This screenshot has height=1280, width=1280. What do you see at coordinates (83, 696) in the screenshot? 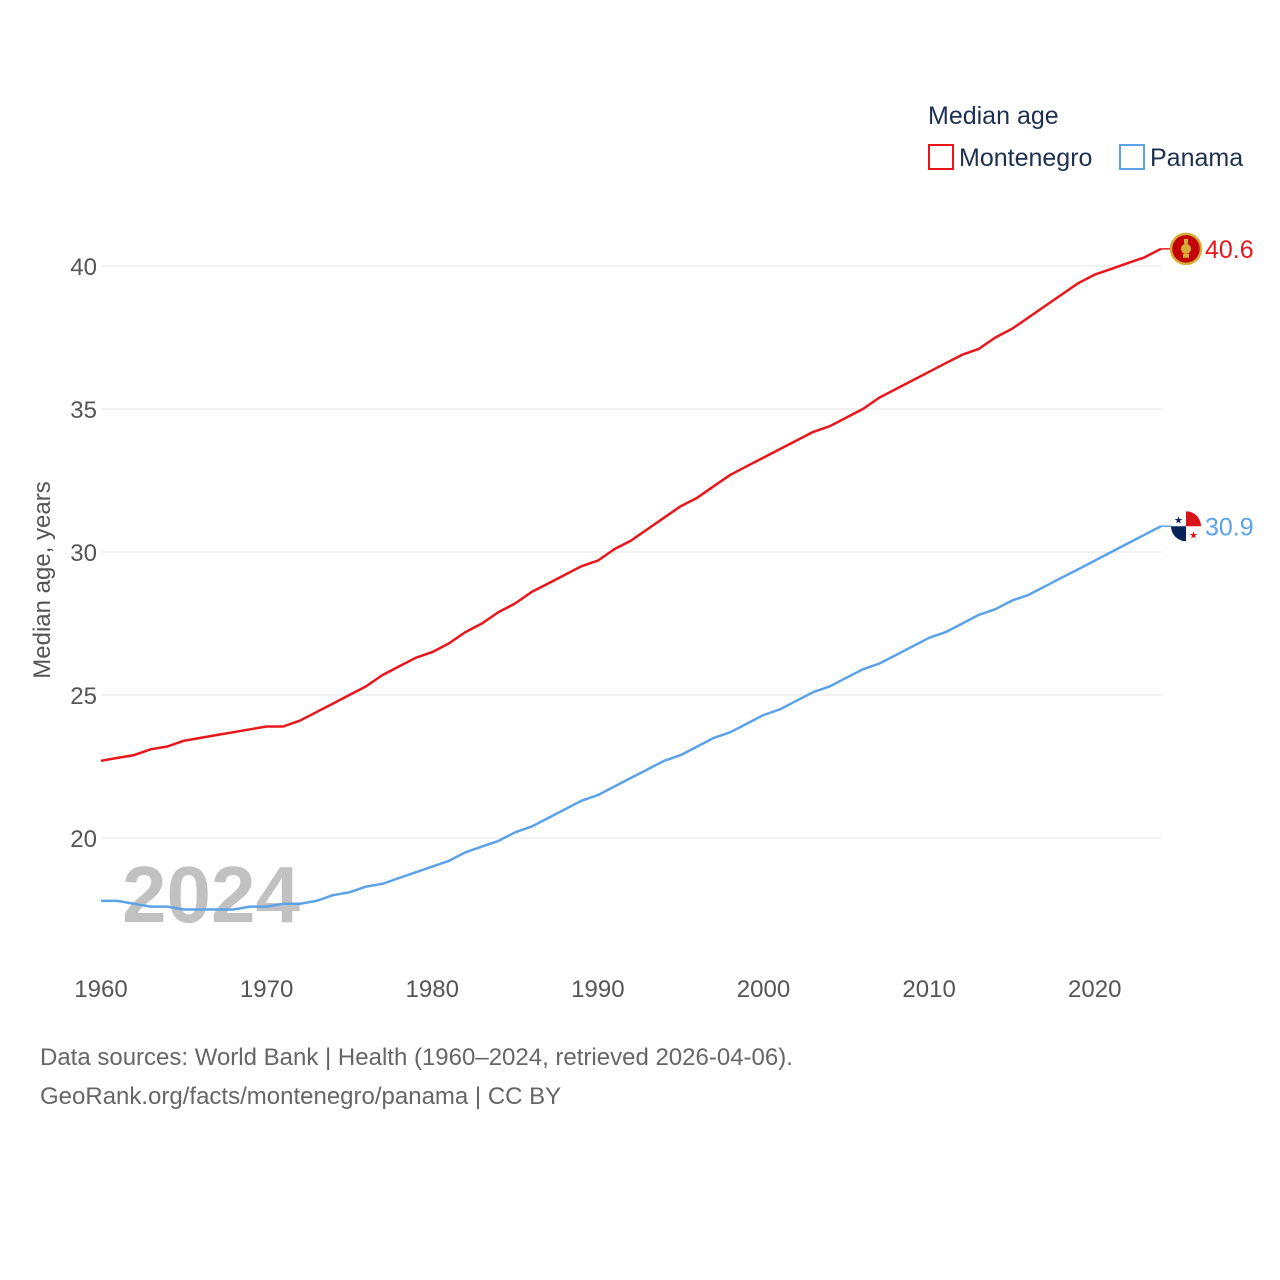
I see `y-tick-label: 25` at bounding box center [83, 696].